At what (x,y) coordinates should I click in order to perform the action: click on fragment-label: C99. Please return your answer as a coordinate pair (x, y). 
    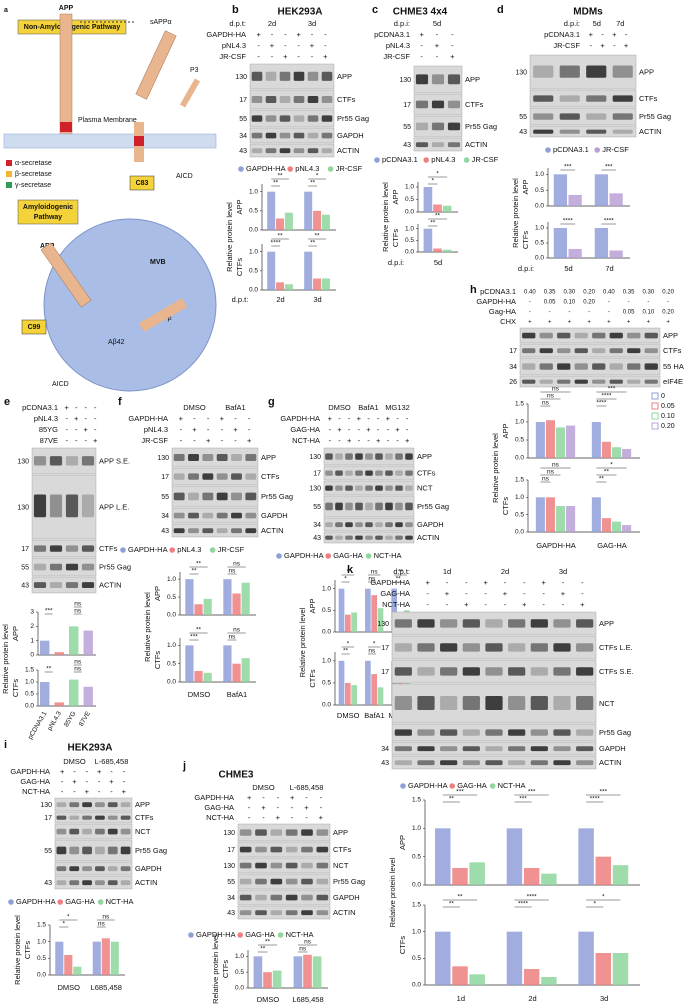
    Looking at the image, I should click on (34, 327).